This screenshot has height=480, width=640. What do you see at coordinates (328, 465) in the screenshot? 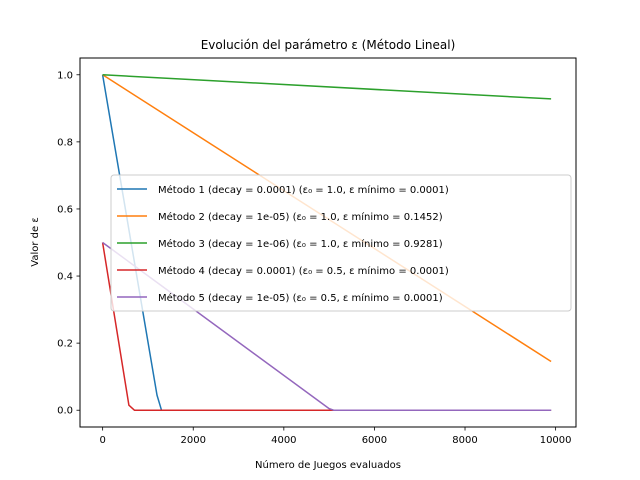
I see `x-axis-label: Número de Juegos evaluados` at bounding box center [328, 465].